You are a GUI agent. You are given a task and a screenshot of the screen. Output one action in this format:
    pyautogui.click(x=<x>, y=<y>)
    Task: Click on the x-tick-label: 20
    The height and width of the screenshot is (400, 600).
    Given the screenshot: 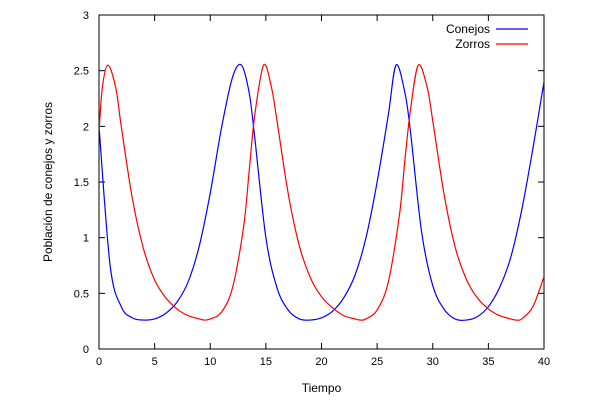 What is the action you would take?
    pyautogui.click(x=321, y=362)
    